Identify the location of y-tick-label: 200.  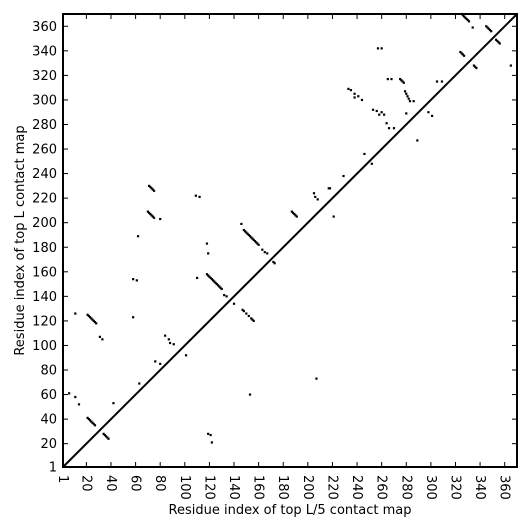
(44, 223).